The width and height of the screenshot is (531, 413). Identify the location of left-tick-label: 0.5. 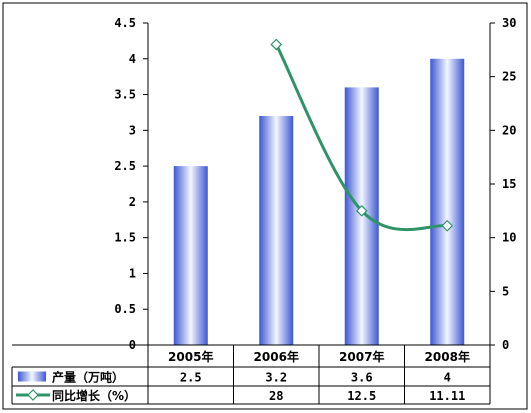
(125, 309).